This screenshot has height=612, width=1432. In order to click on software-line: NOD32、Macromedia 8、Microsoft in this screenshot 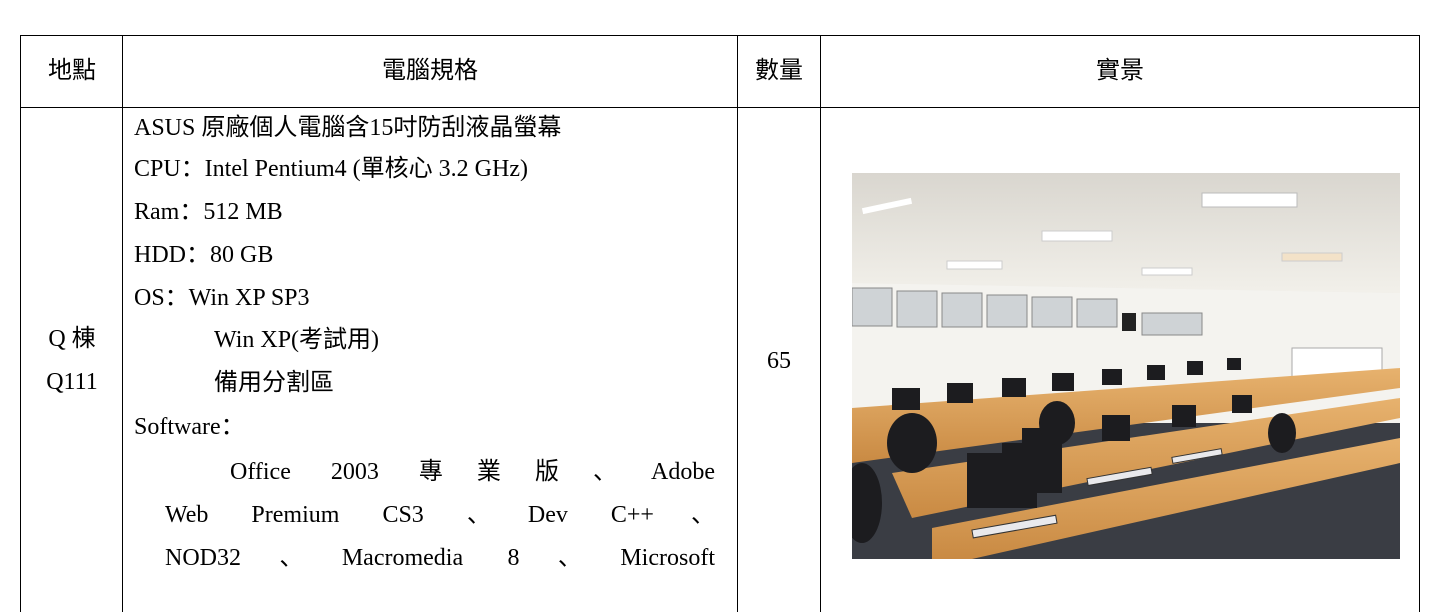, I will do `click(440, 558)`.